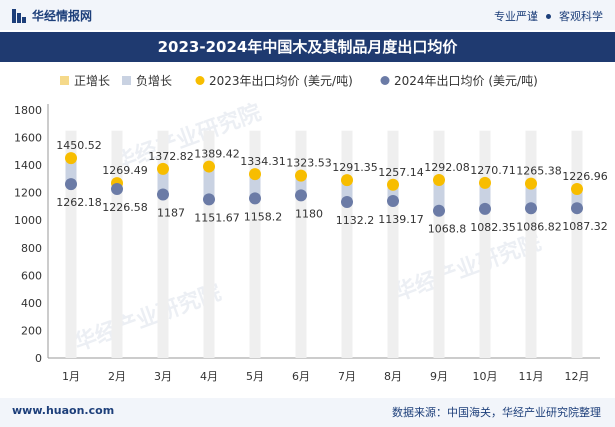 Image resolution: width=615 pixels, height=427 pixels. What do you see at coordinates (171, 212) in the screenshot?
I see `data-label-2024: 1187` at bounding box center [171, 212].